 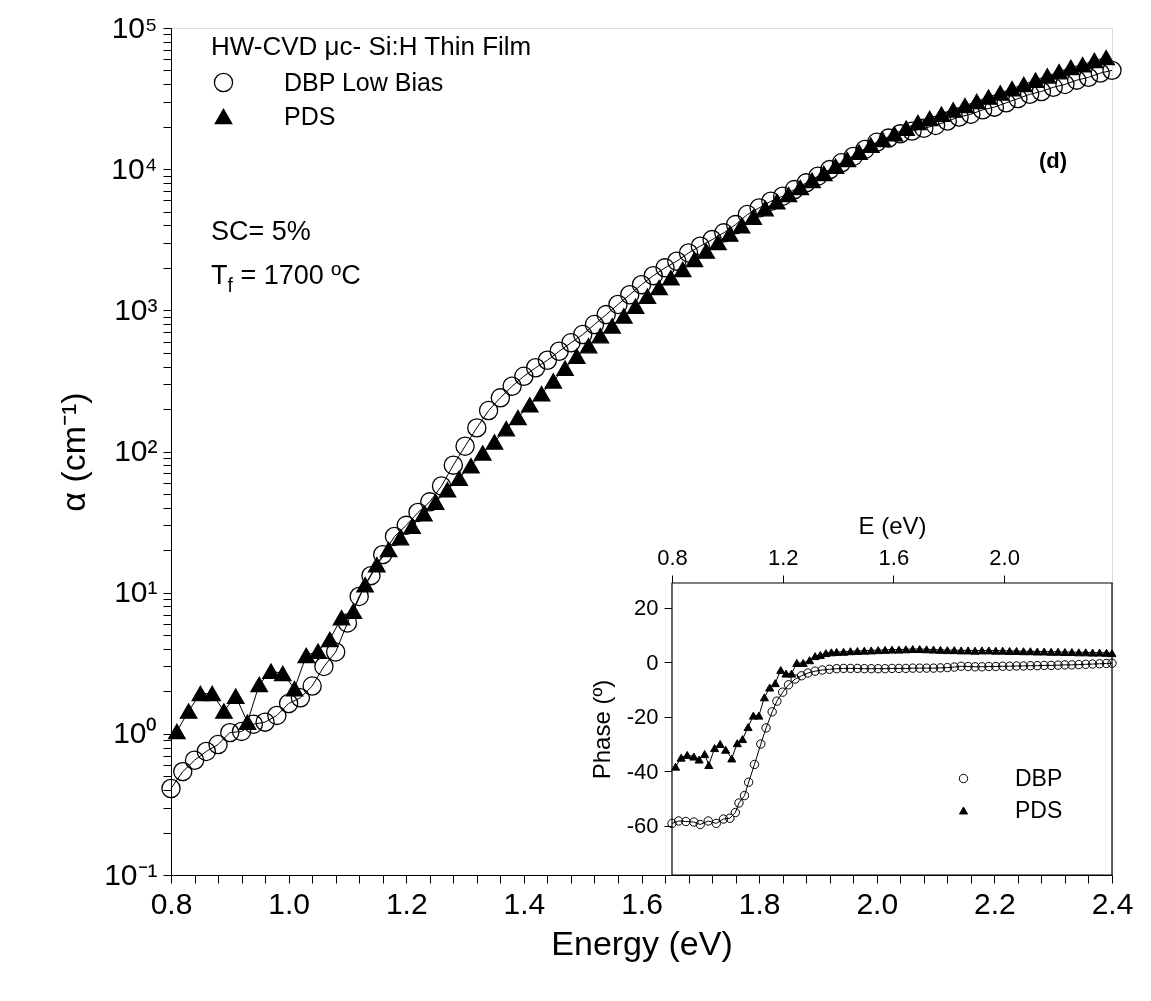 What do you see at coordinates (73, 452) in the screenshot?
I see `y-axis-title: α (cm⁻¹)` at bounding box center [73, 452].